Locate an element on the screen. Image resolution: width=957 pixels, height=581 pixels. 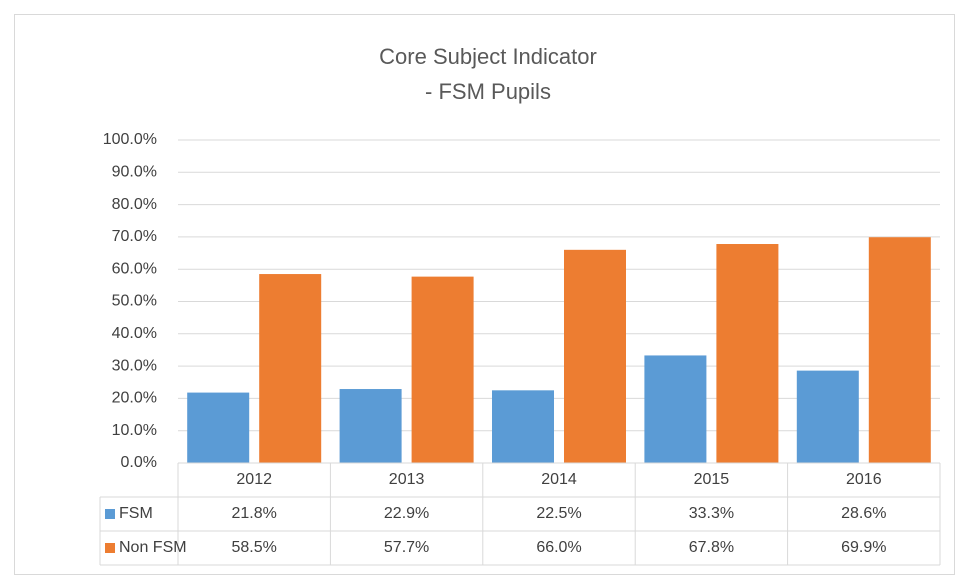
x-tick-label: 2016 is located at coordinates (864, 479).